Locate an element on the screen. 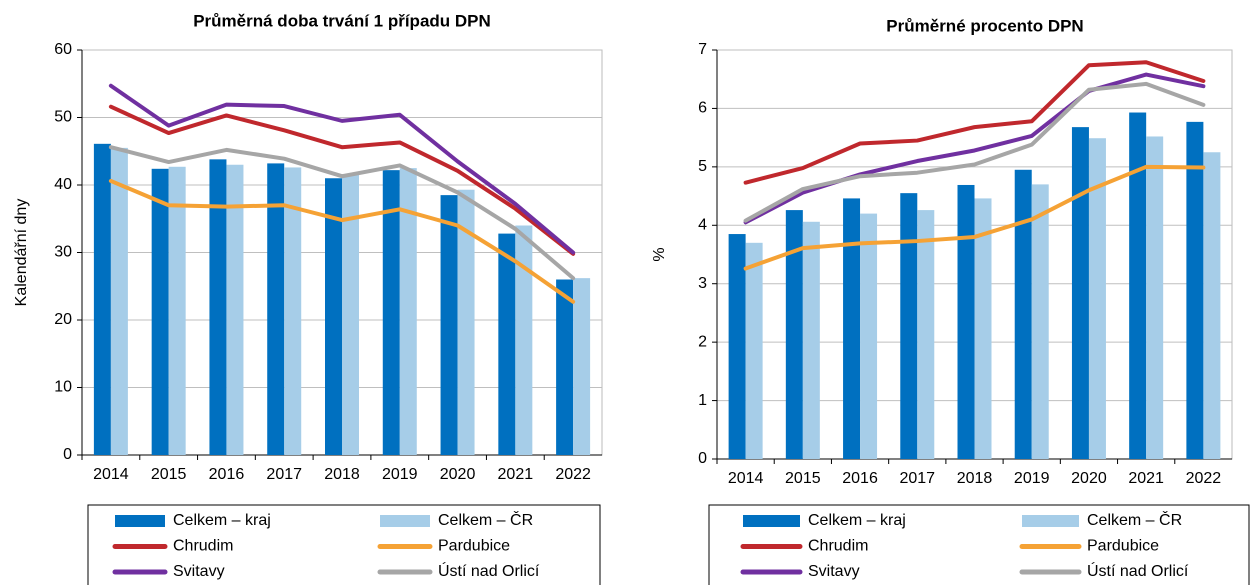  y-tick-label: 4 is located at coordinates (702, 225).